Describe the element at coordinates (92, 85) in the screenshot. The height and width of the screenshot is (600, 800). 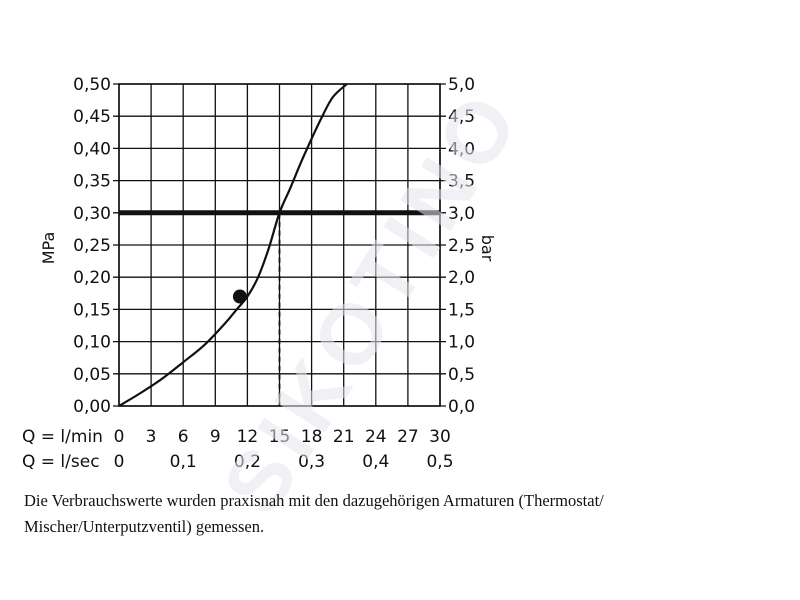
I see `y-tick-mpa: 0,50` at that location.